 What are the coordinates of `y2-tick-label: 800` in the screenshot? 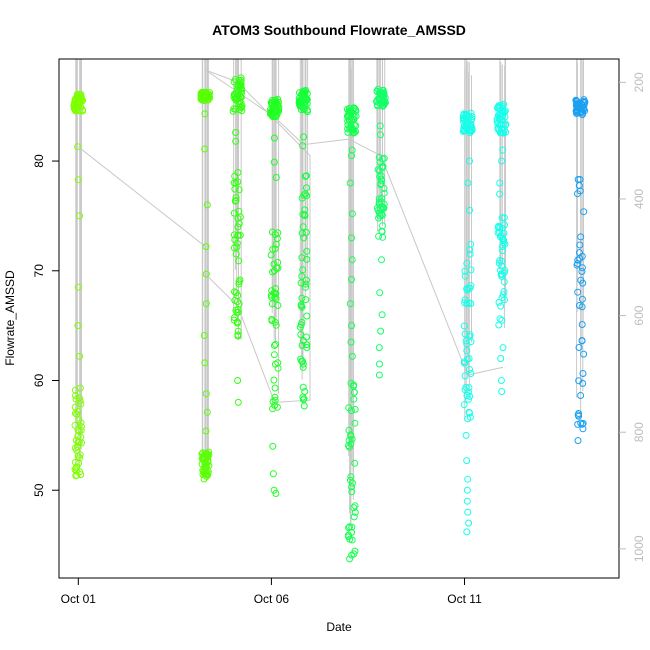 It's located at (639, 432).